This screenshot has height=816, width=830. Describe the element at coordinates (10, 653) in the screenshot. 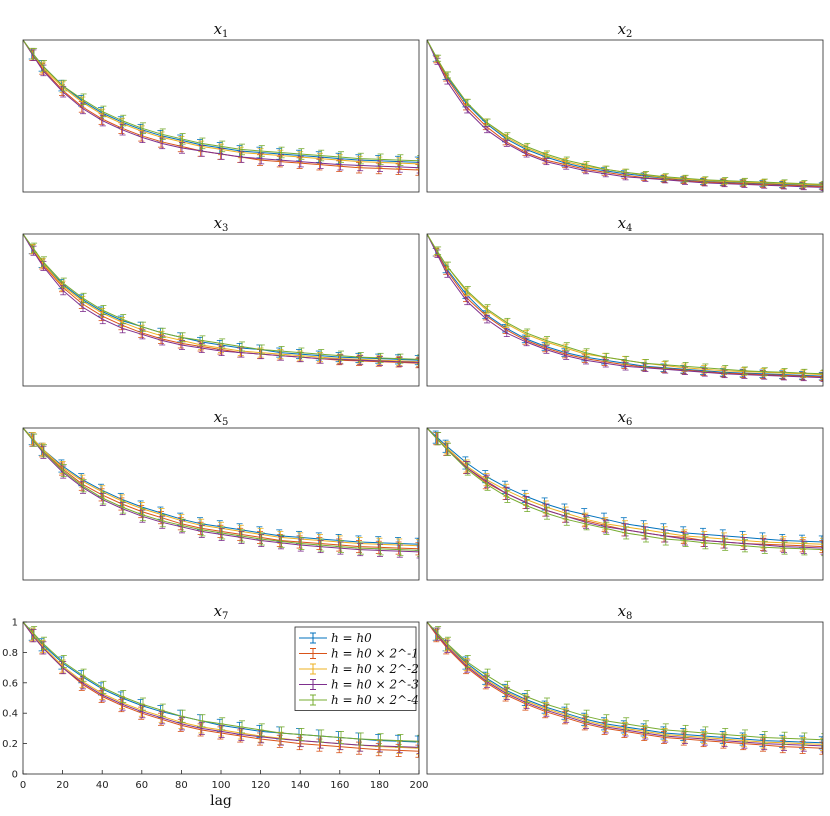

I see `y-tick-label: 0.8` at that location.